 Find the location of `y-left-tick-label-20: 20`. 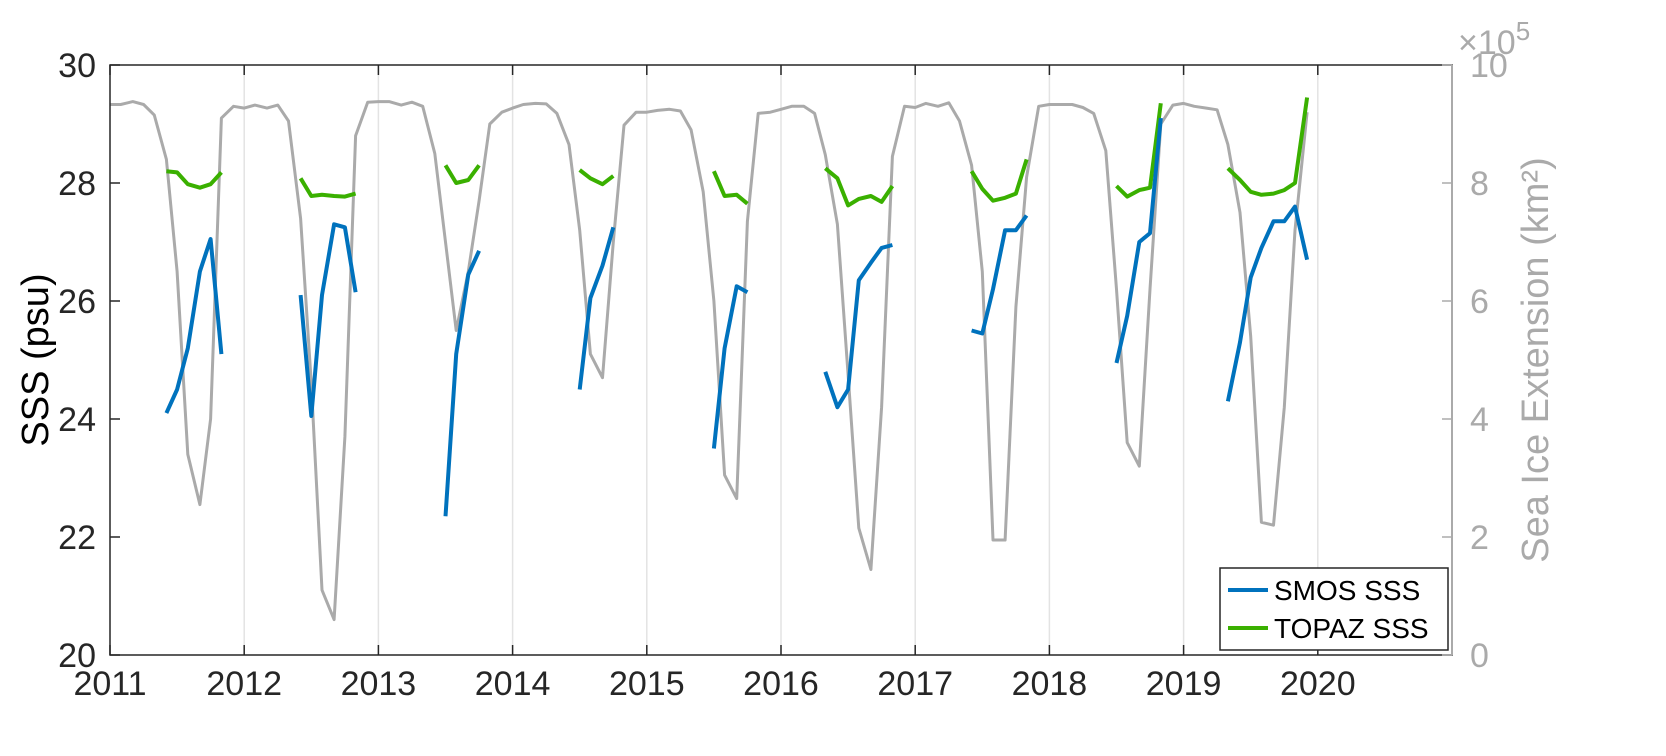

y-left-tick-label-20: 20 is located at coordinates (77, 656).